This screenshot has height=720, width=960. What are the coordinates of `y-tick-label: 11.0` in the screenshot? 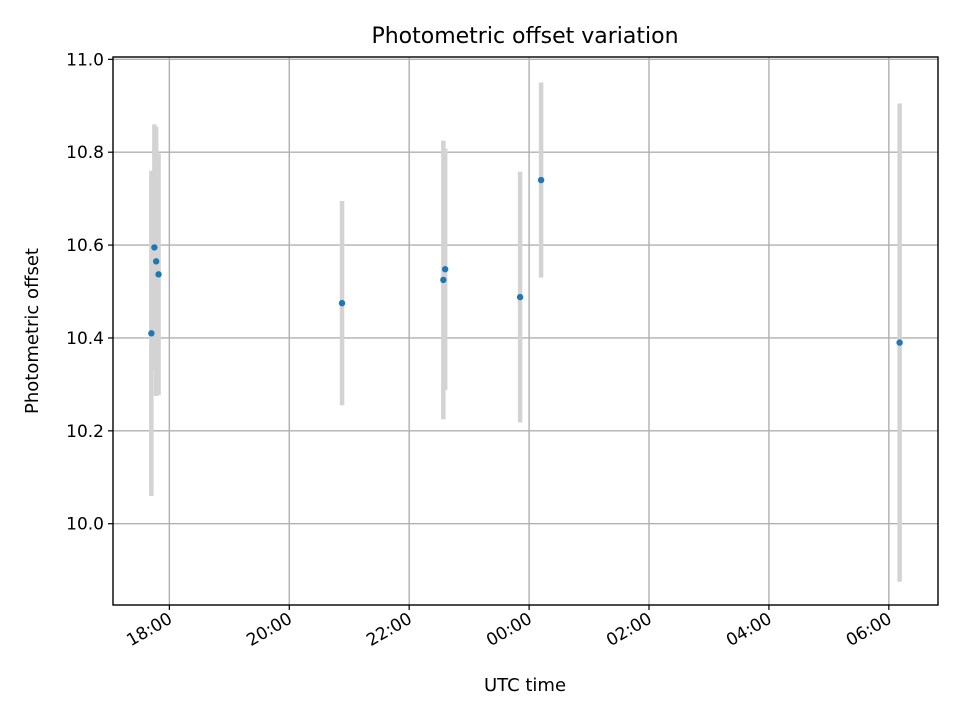 It's located at (85, 60).